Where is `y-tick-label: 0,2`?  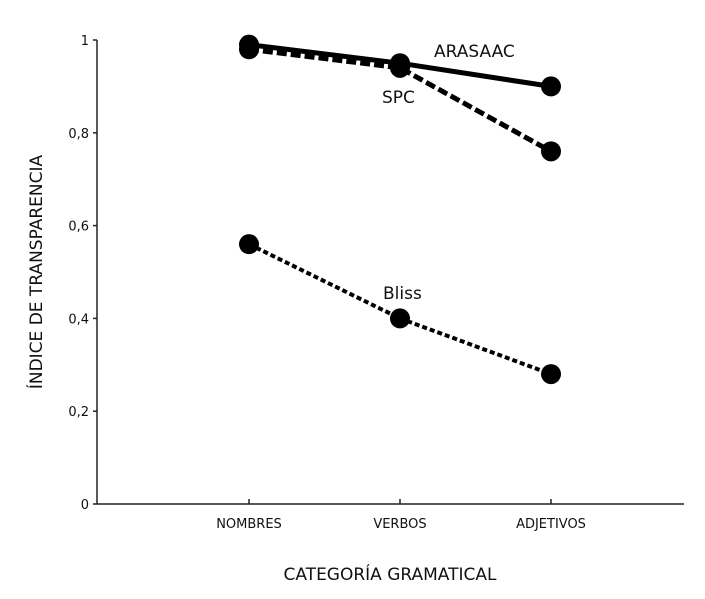 y-tick-label: 0,2 is located at coordinates (78, 412).